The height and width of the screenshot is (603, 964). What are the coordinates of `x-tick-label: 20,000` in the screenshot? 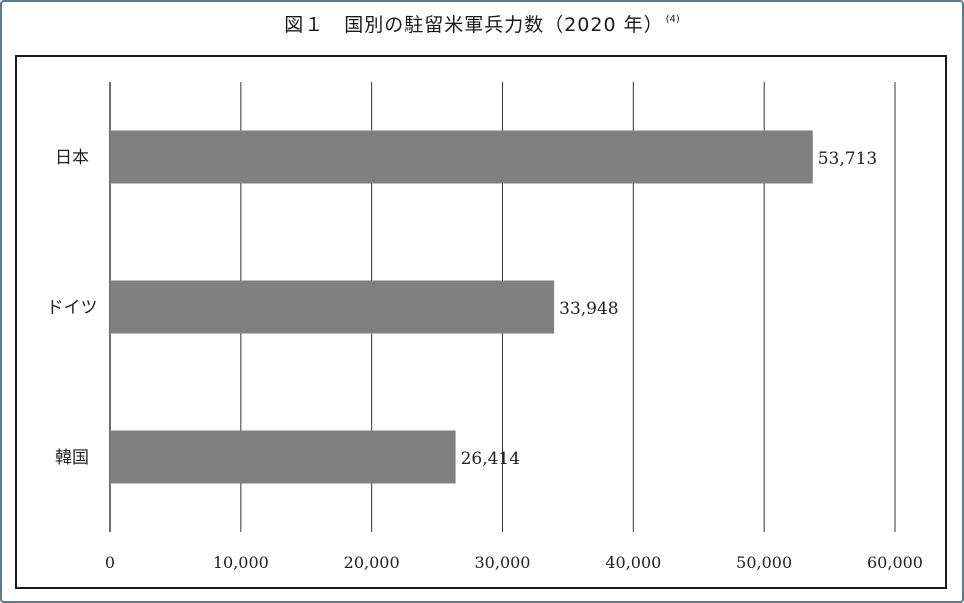 It's located at (372, 562).